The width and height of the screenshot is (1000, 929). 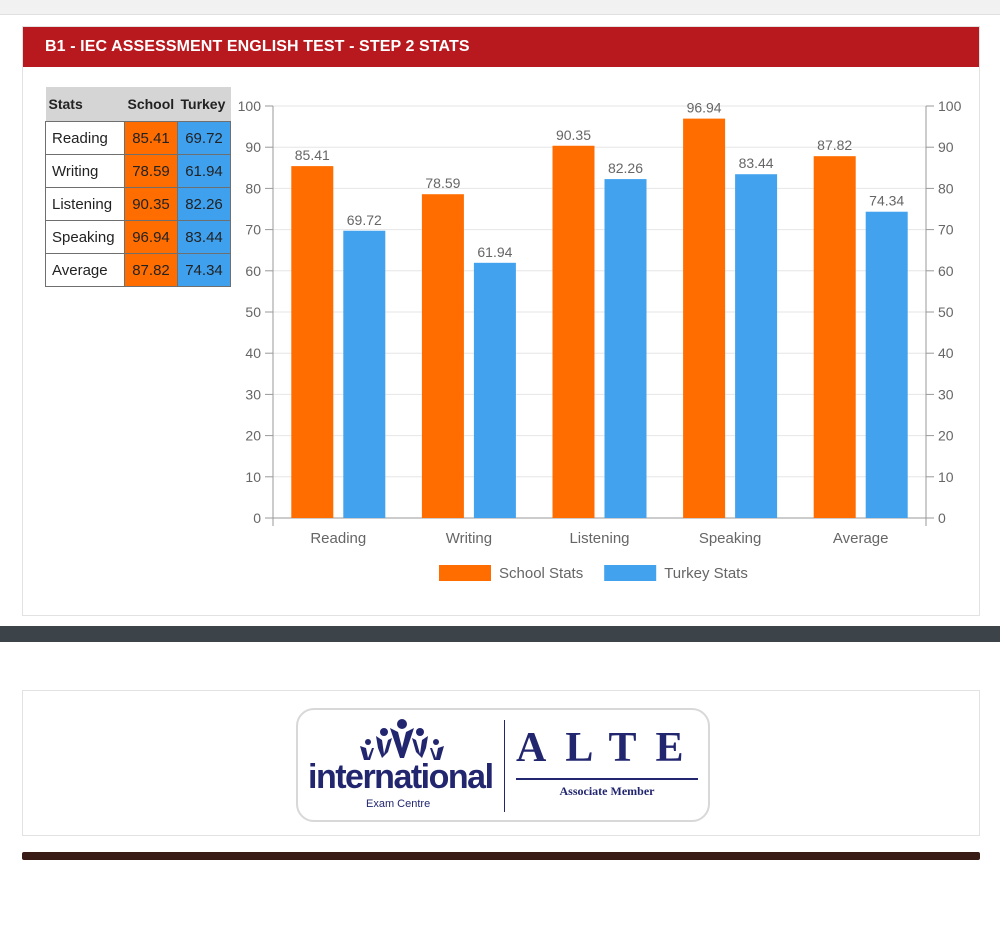 I want to click on x-tick-label: Writing, so click(x=469, y=538).